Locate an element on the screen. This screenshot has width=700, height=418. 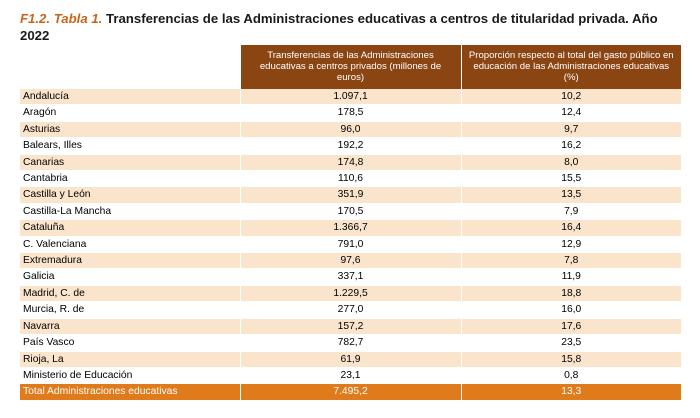
transfers-cell: 791,0 is located at coordinates (350, 245).